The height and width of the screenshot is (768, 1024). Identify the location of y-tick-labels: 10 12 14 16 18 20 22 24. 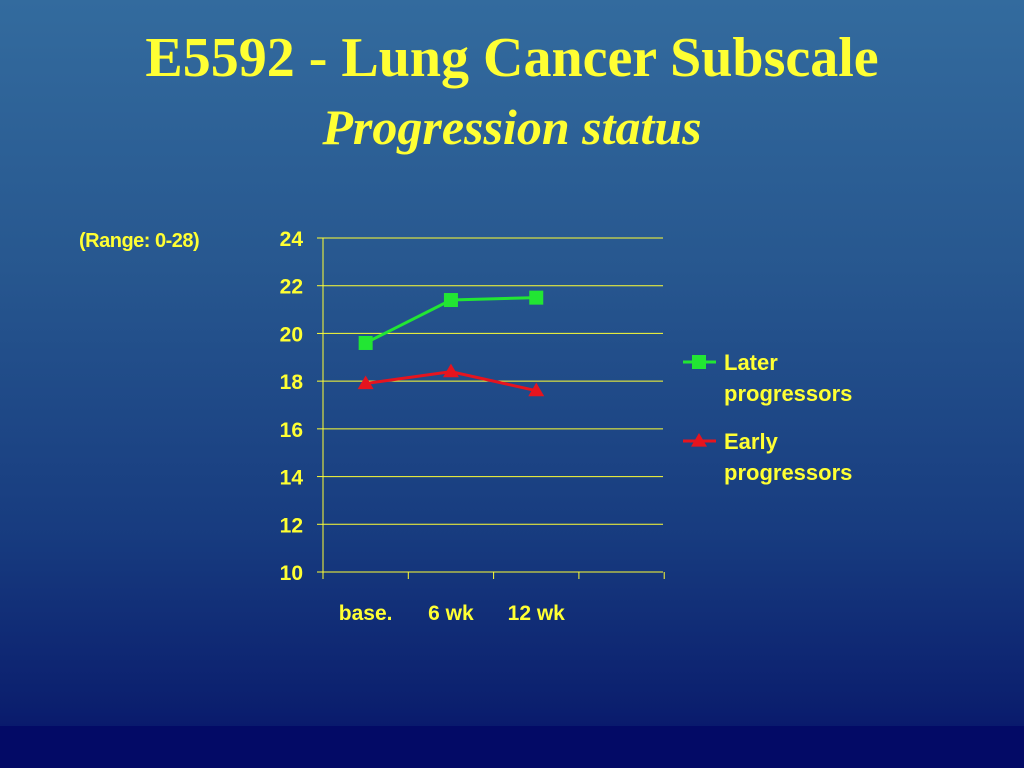
(292, 406).